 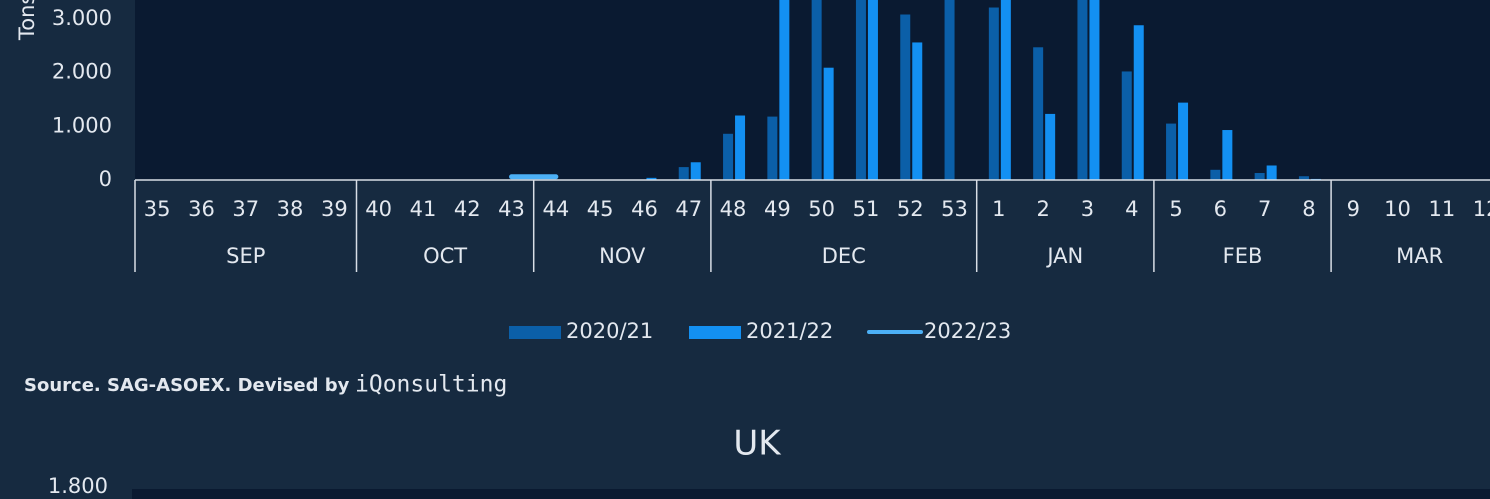 I want to click on x-tick-label: 49, so click(x=777, y=209).